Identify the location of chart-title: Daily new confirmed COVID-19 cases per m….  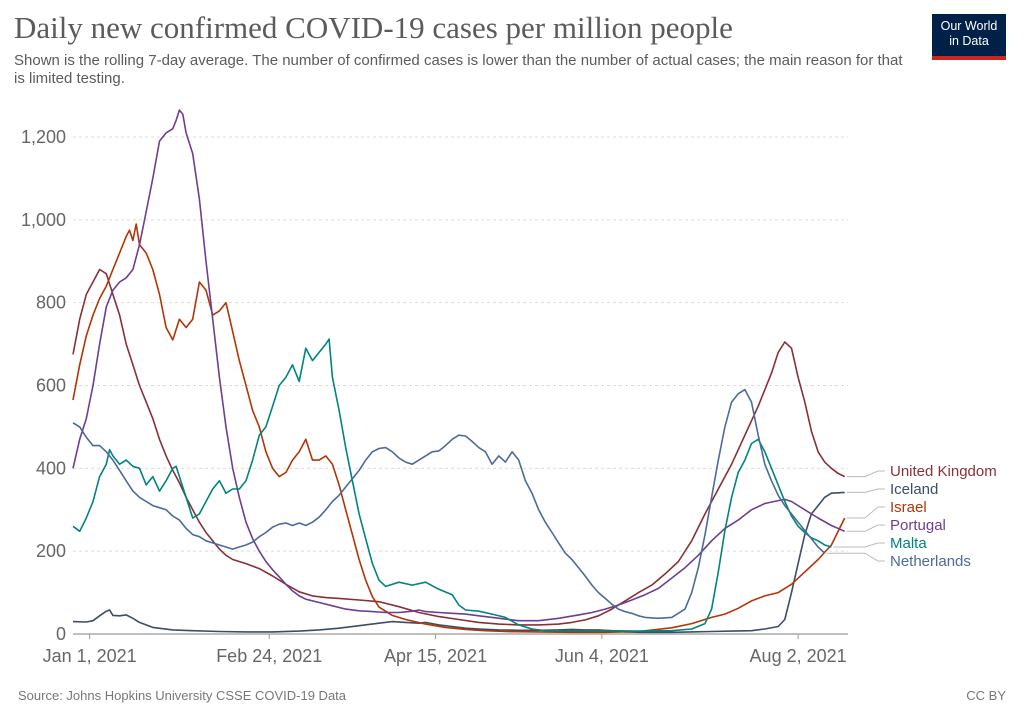
(373, 27).